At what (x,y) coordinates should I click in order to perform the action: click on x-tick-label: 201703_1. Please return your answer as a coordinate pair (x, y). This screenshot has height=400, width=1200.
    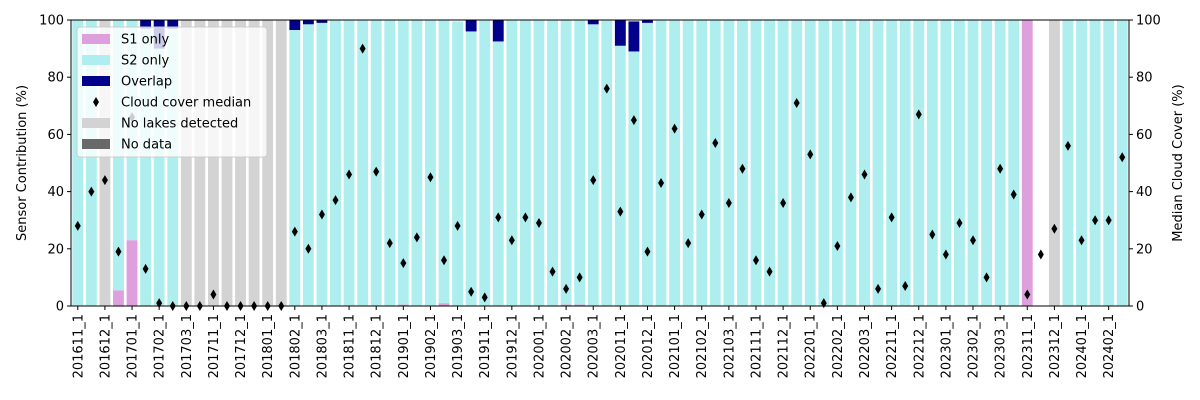
    Looking at the image, I should click on (187, 346).